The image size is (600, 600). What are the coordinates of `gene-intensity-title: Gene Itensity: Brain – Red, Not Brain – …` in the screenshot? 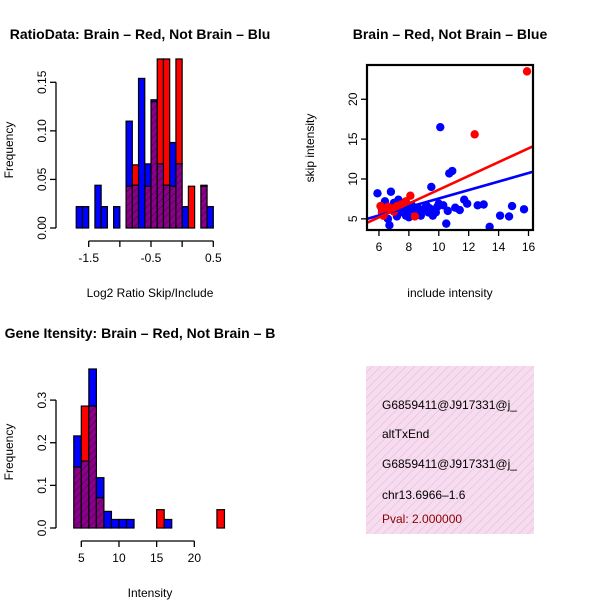 It's located at (140, 333).